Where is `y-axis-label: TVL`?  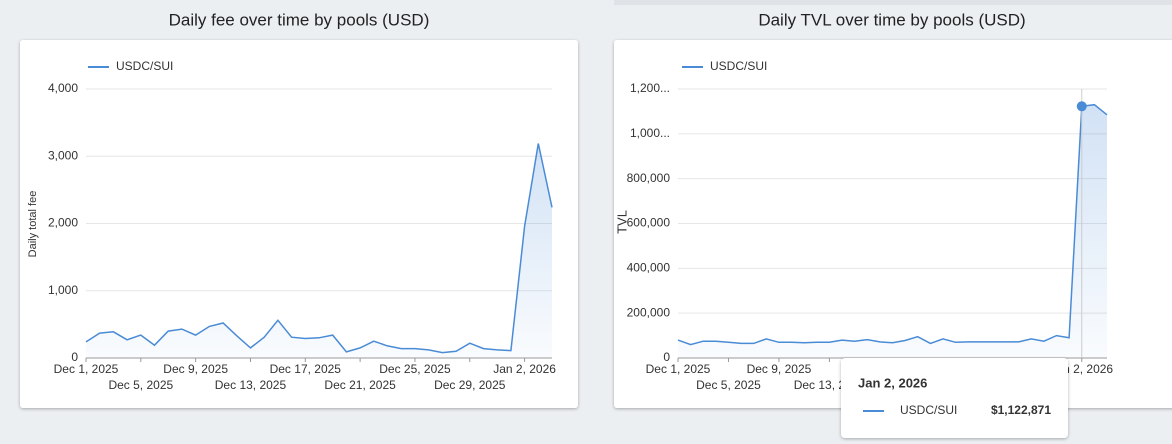 y-axis-label: TVL is located at coordinates (621, 222).